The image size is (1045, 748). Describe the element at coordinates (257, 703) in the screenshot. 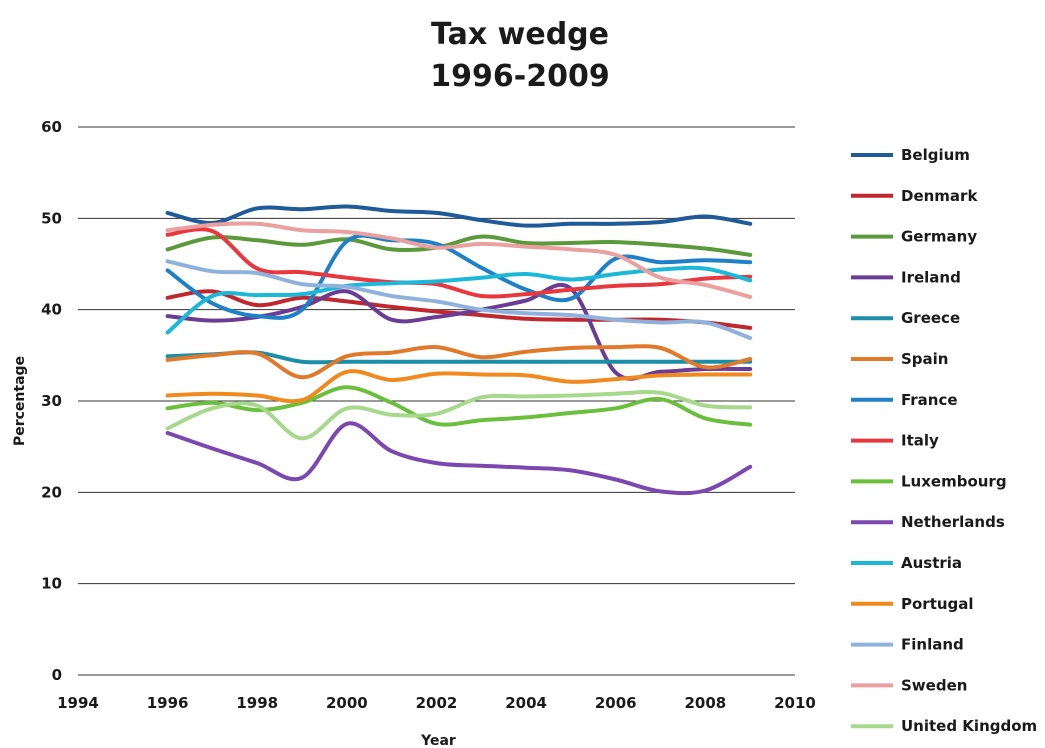

I see `x-tick-label: 1998` at that location.